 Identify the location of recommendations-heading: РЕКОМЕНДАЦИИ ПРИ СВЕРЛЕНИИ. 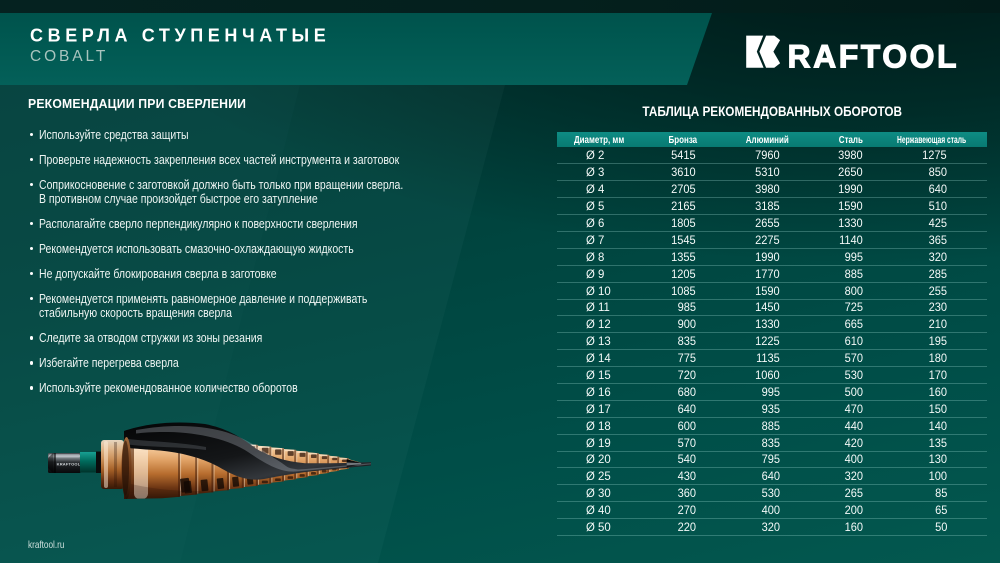
(137, 103).